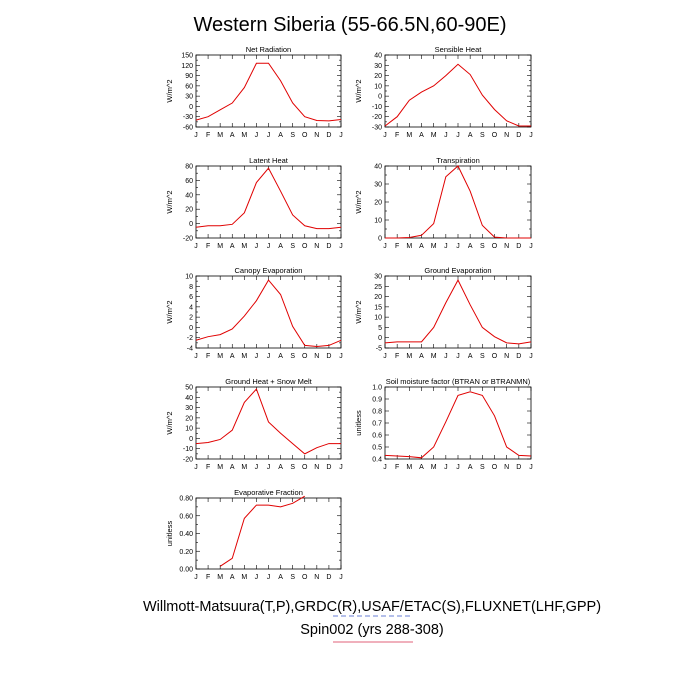 The width and height of the screenshot is (700, 700). What do you see at coordinates (188, 128) in the screenshot?
I see `y-tick-label: -60` at bounding box center [188, 128].